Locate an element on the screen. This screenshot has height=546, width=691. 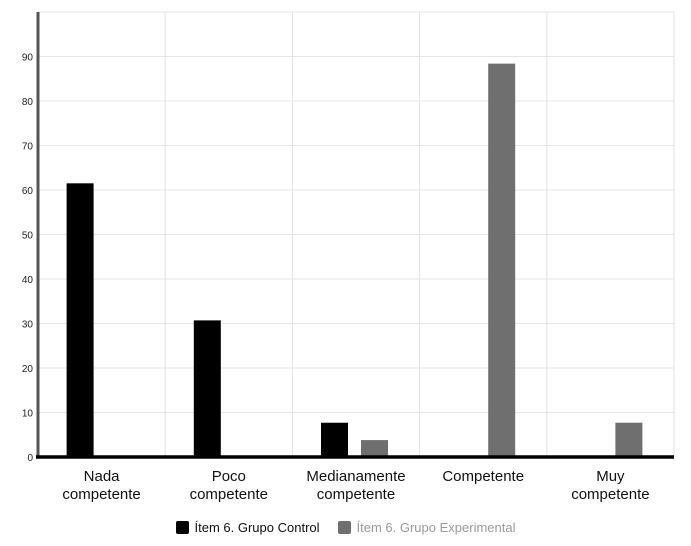
x-tick-label: Nada is located at coordinates (102, 476).